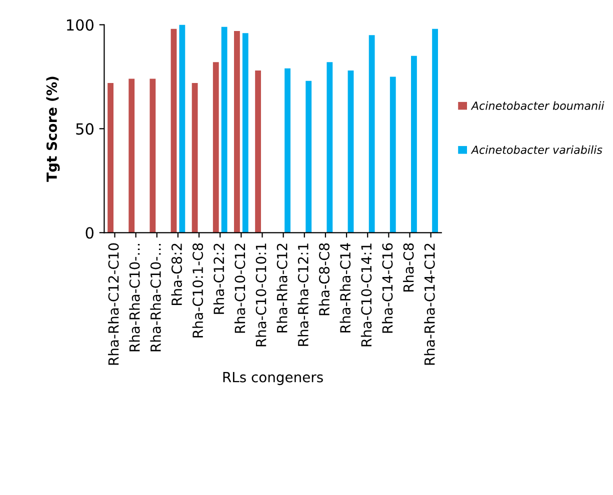 This screenshot has width=613, height=495. I want to click on y-tick-label: 100, so click(80, 25).